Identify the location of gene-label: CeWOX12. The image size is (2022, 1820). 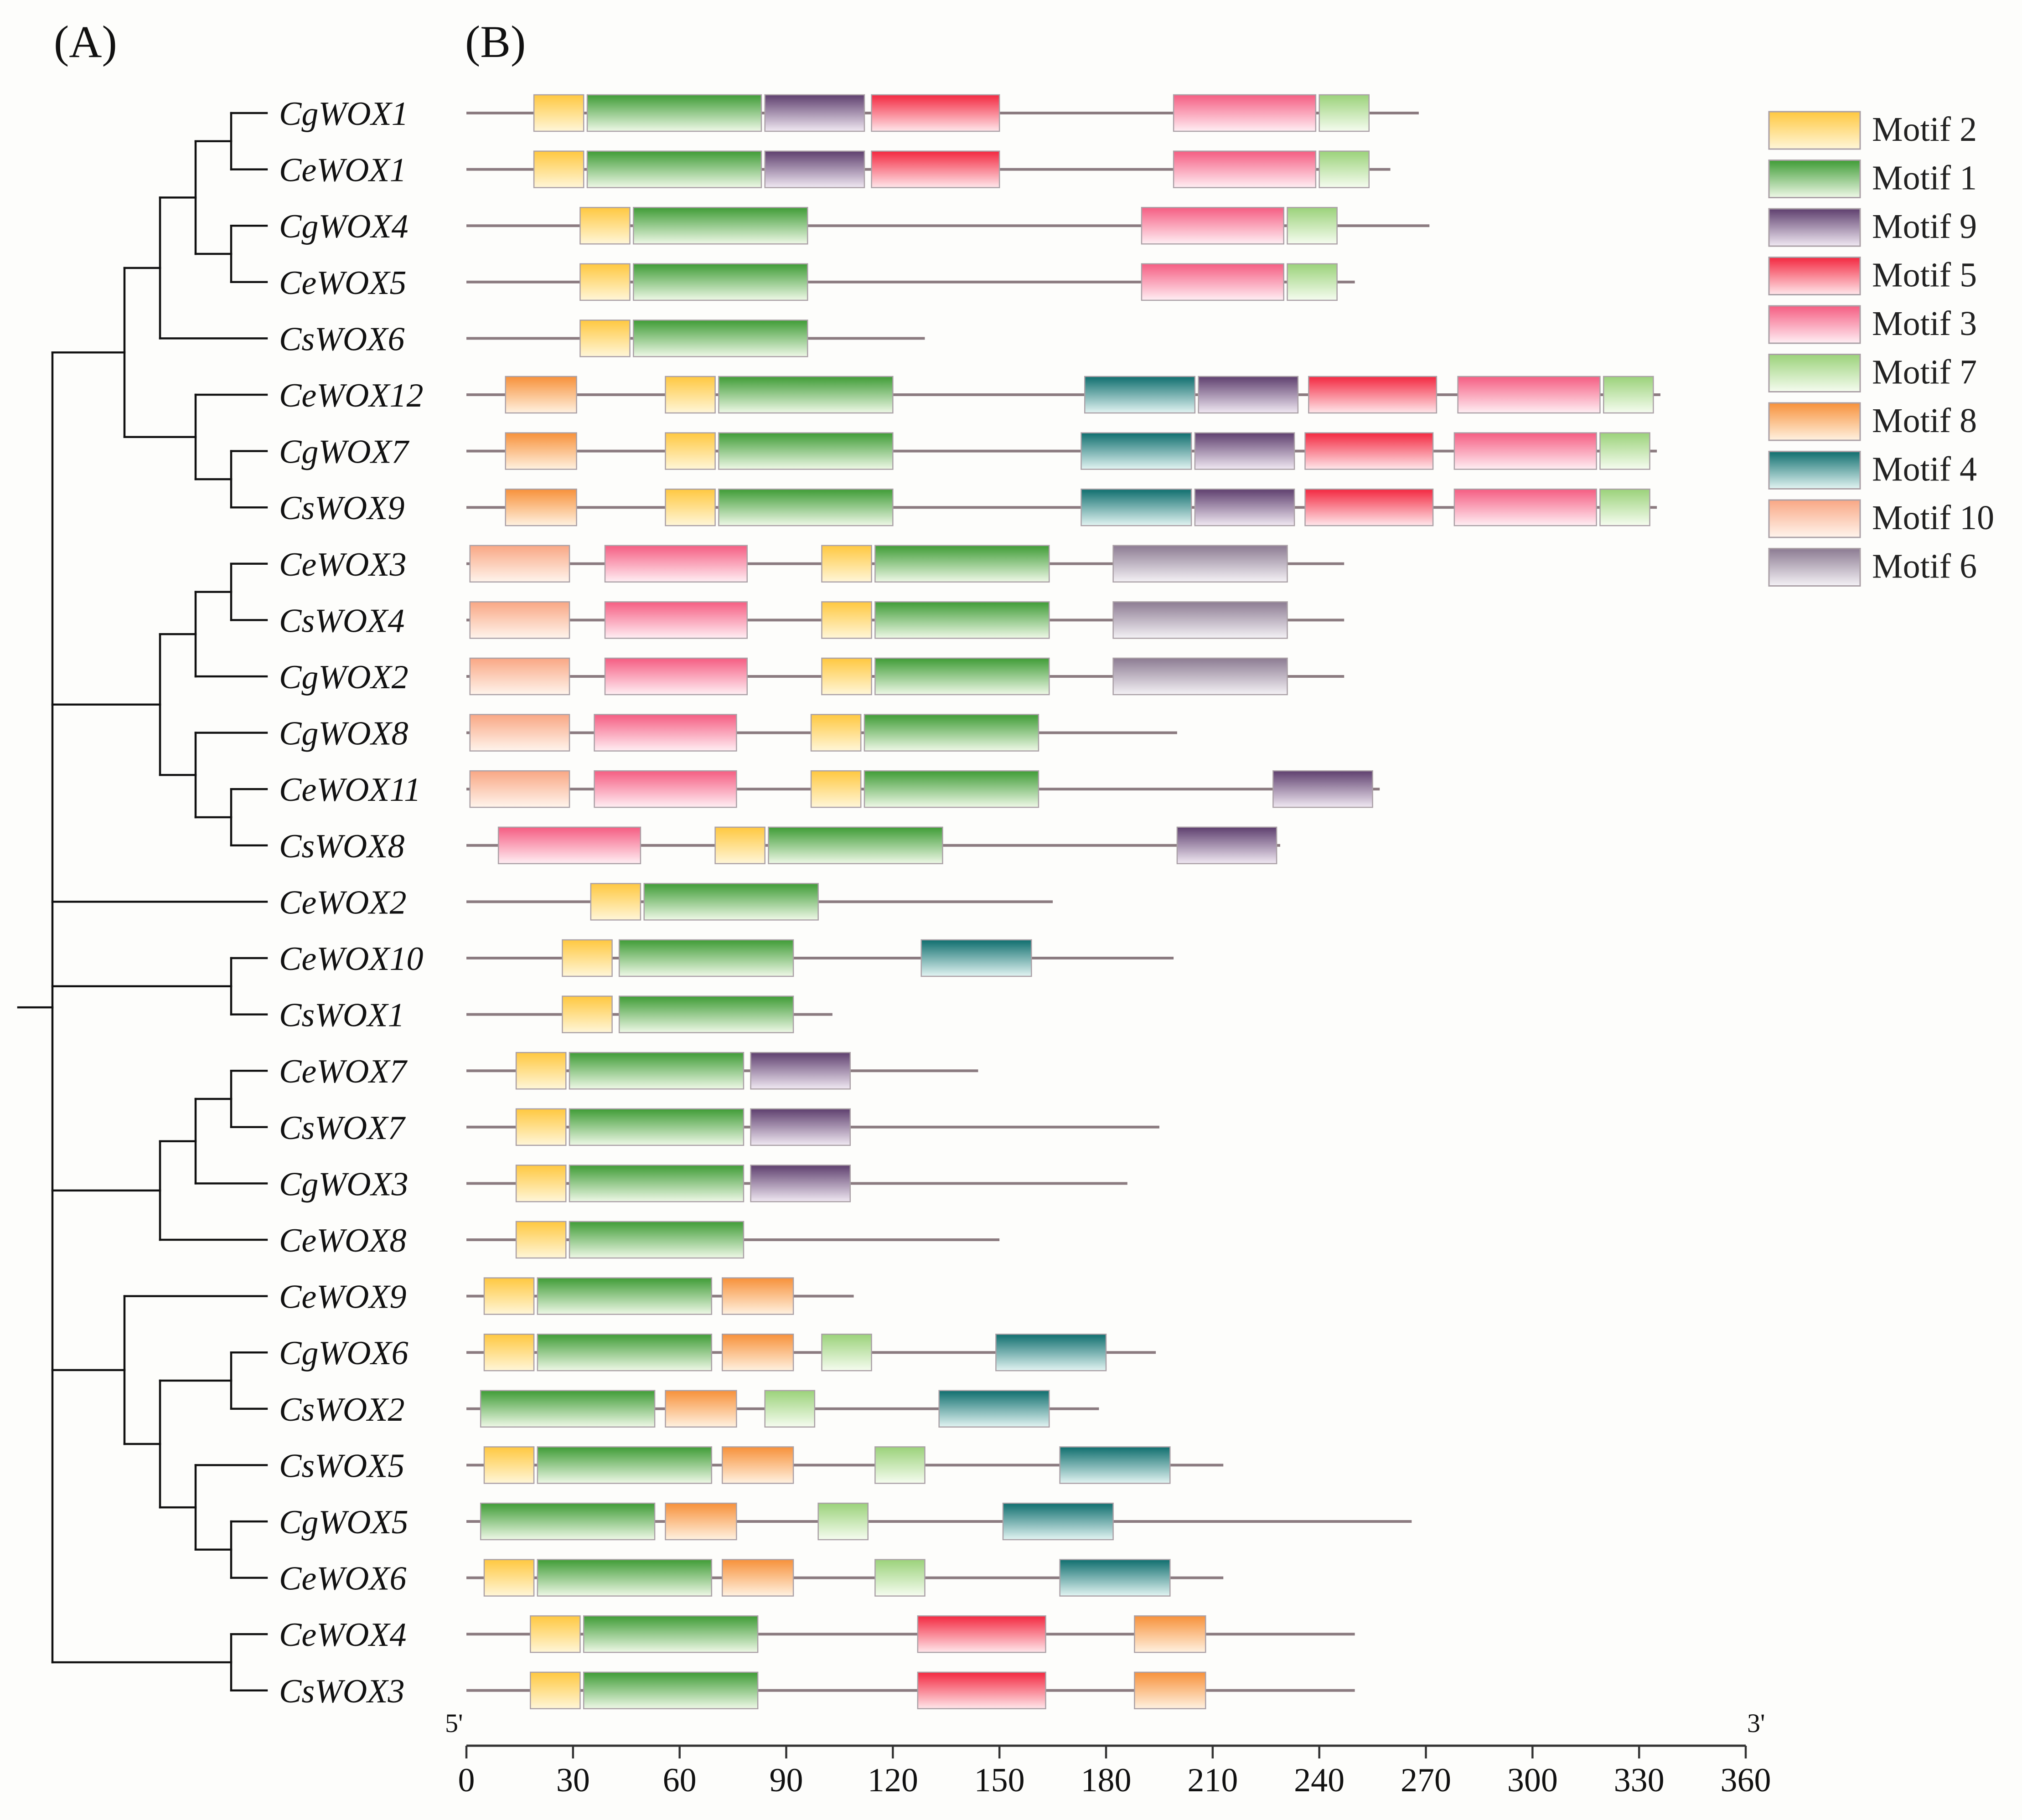
(351, 396).